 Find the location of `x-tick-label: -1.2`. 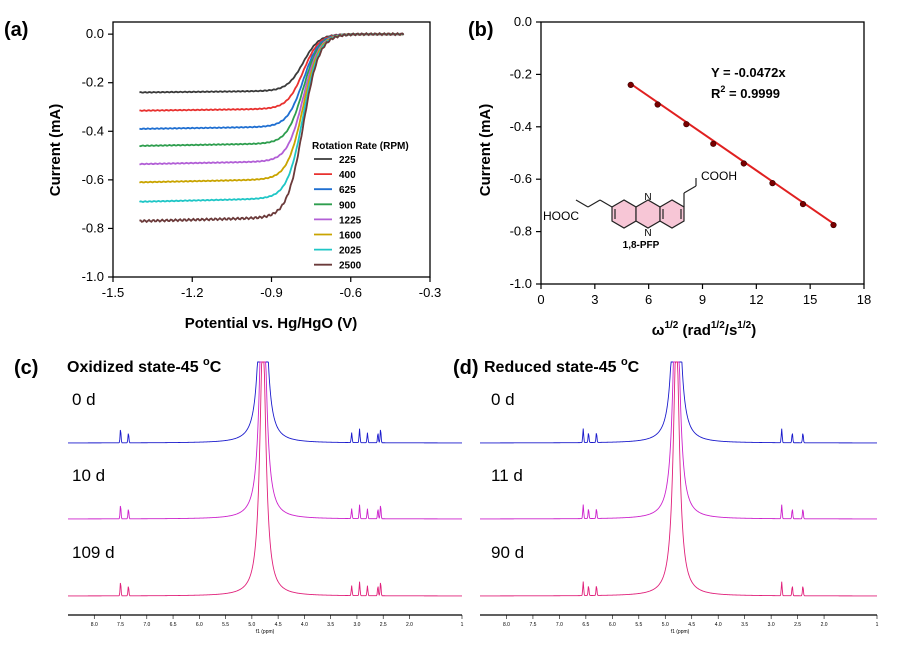

x-tick-label: -1.2 is located at coordinates (192, 292).